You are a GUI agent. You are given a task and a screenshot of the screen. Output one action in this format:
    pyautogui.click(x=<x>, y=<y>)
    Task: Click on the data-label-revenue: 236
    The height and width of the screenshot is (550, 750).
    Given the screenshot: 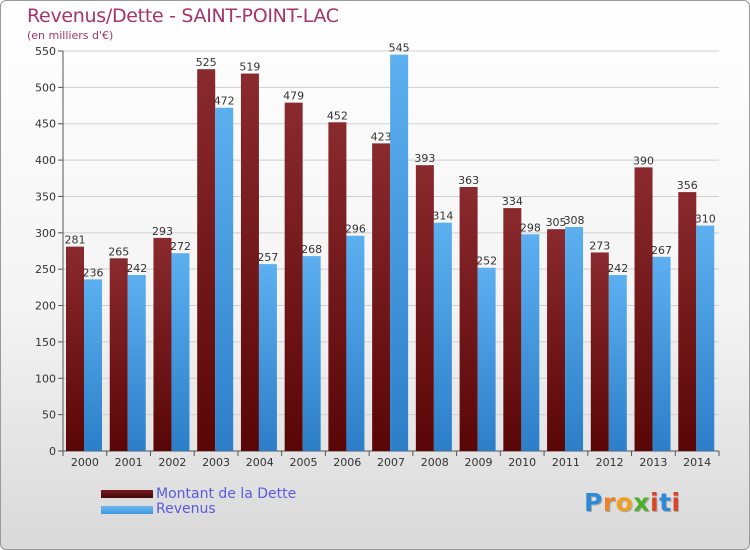 What is the action you would take?
    pyautogui.click(x=93, y=272)
    